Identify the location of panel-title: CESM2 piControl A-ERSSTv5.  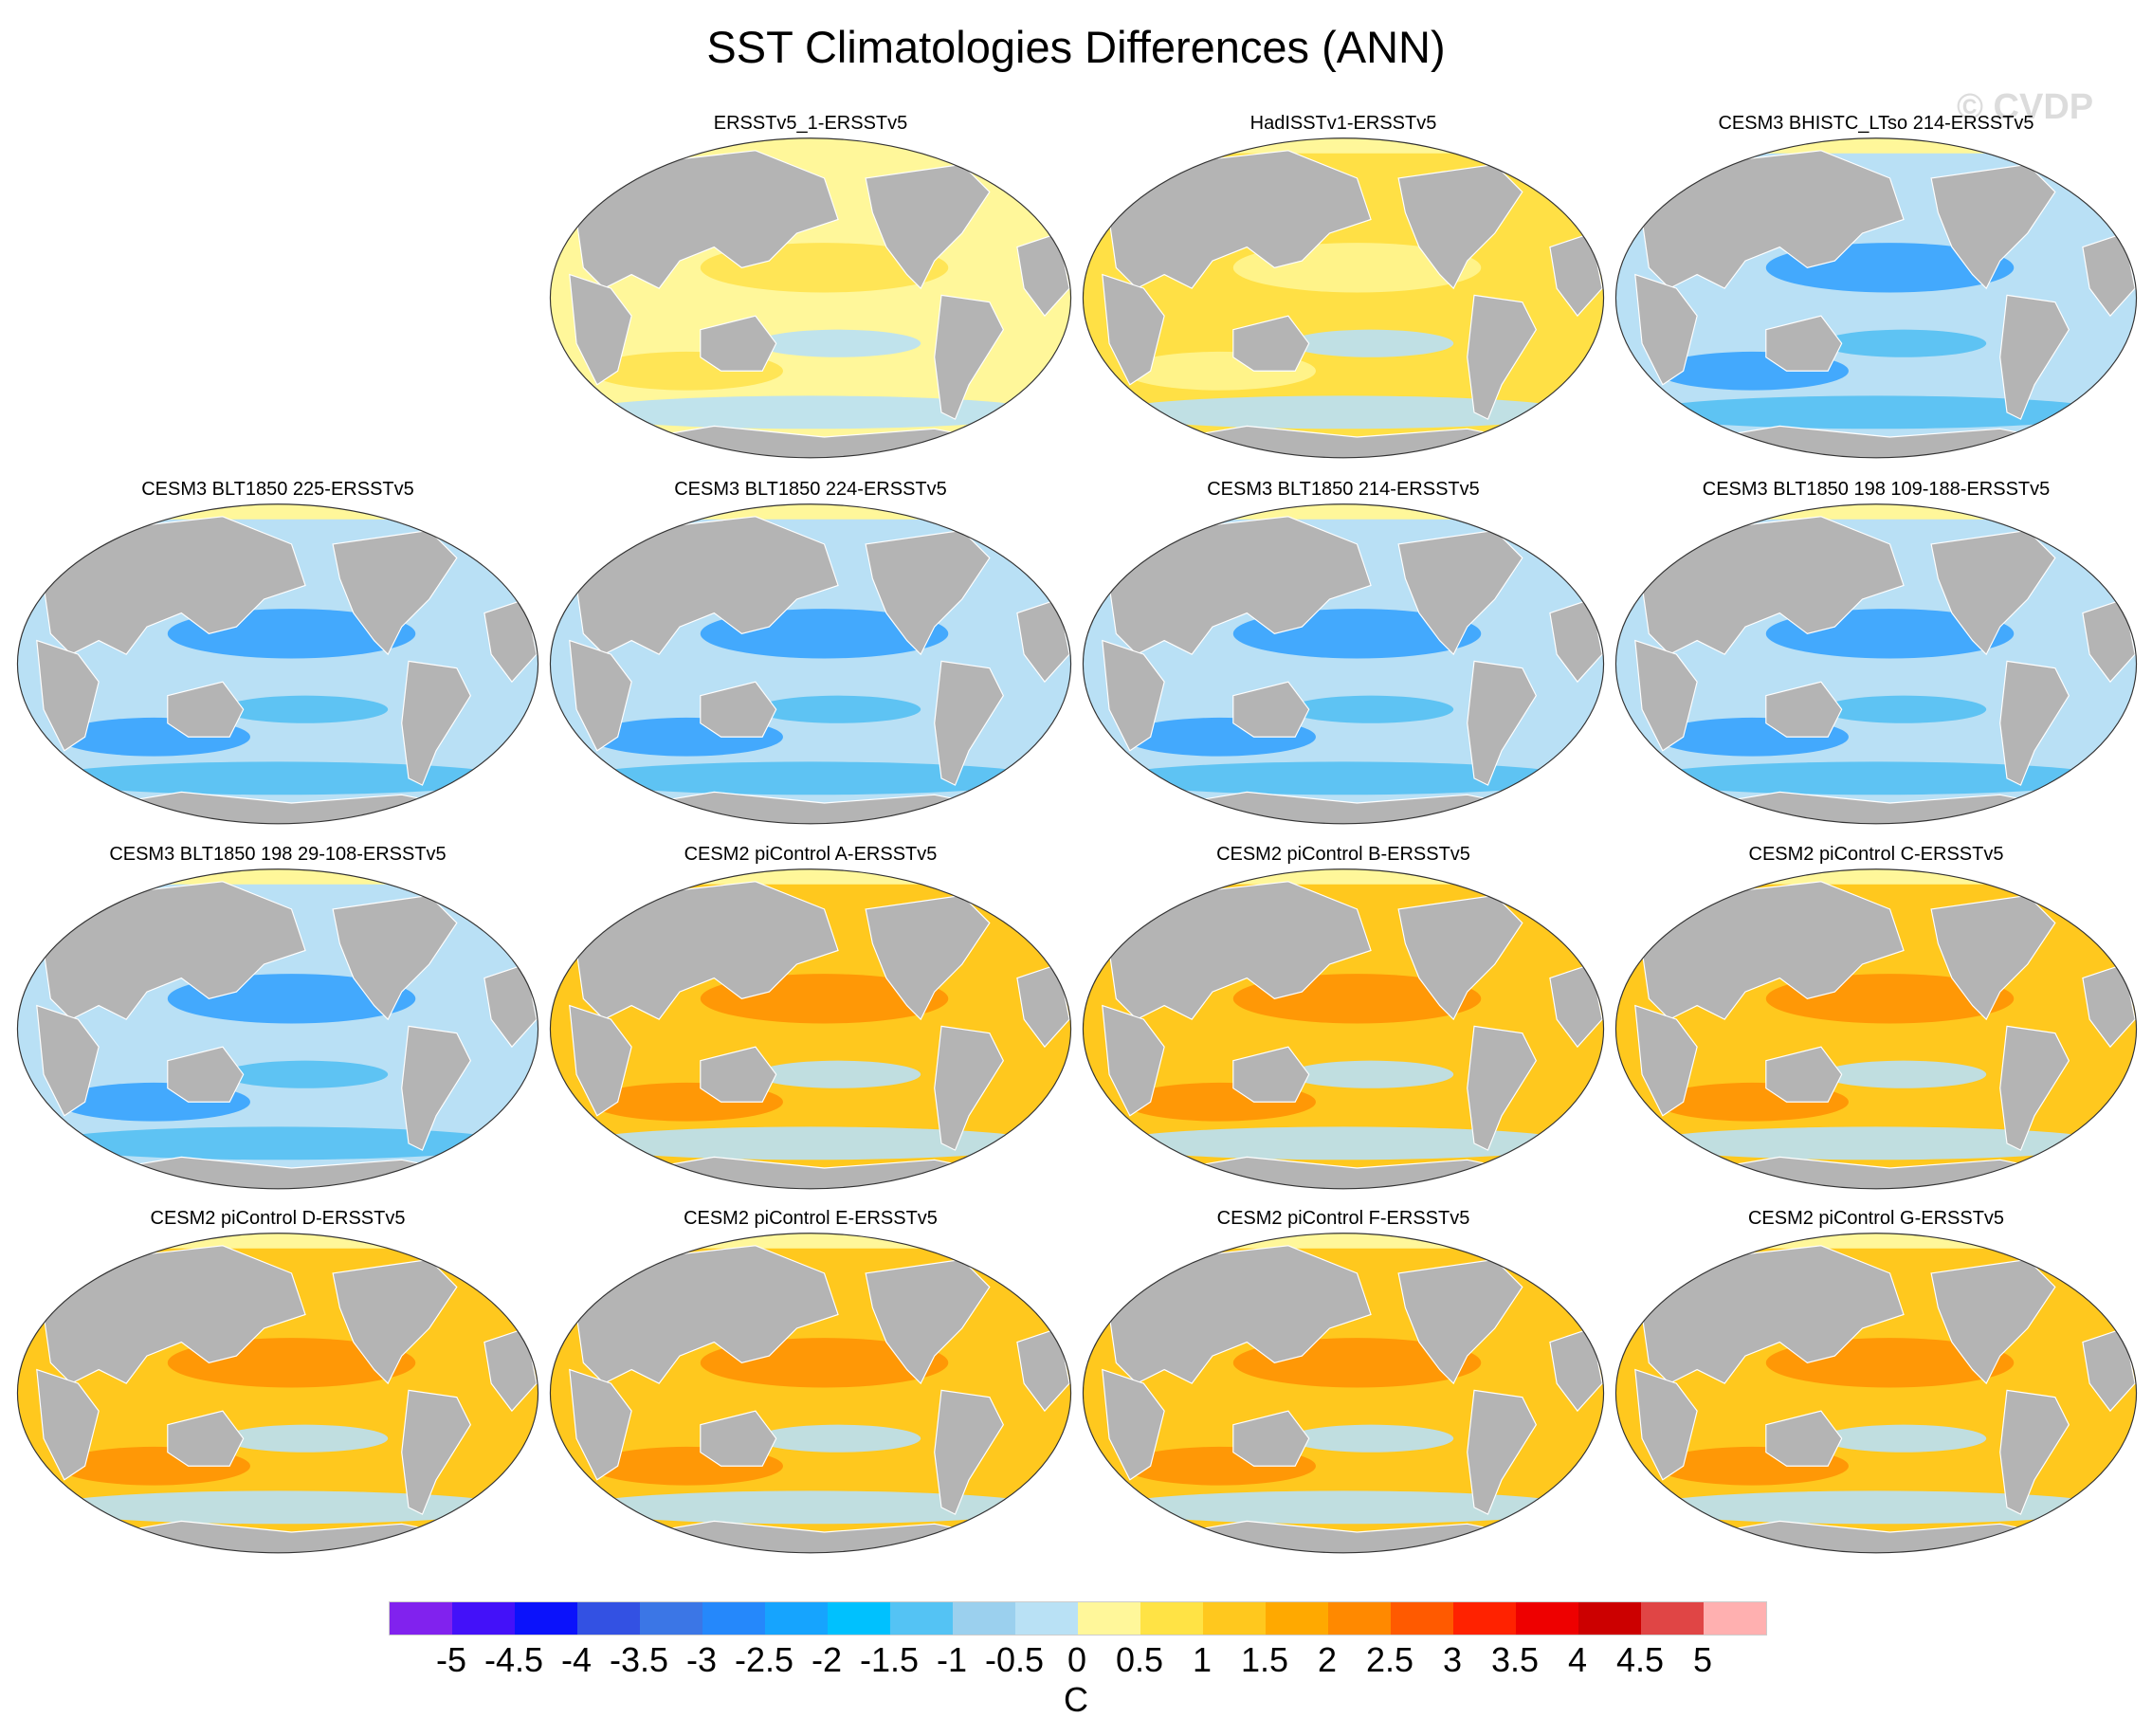
(811, 854).